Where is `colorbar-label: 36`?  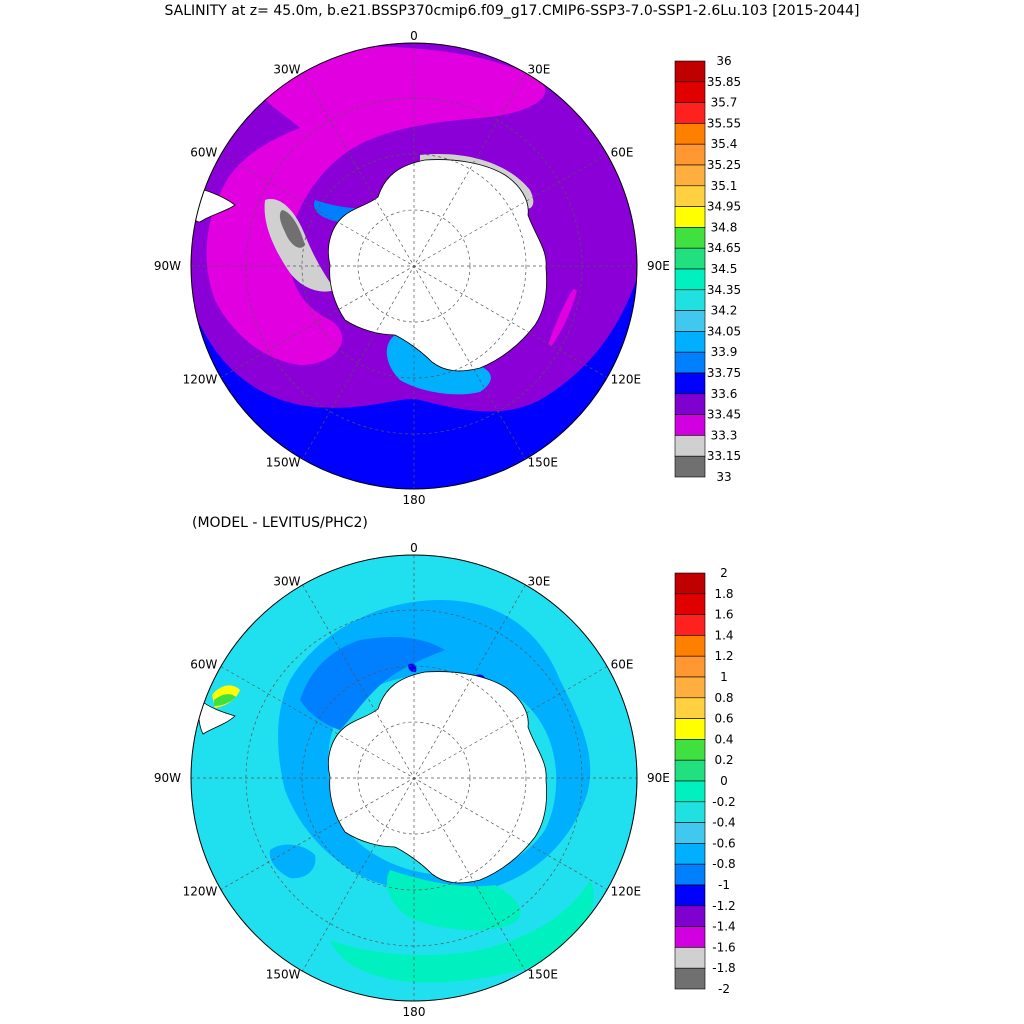
colorbar-label: 36 is located at coordinates (723, 61).